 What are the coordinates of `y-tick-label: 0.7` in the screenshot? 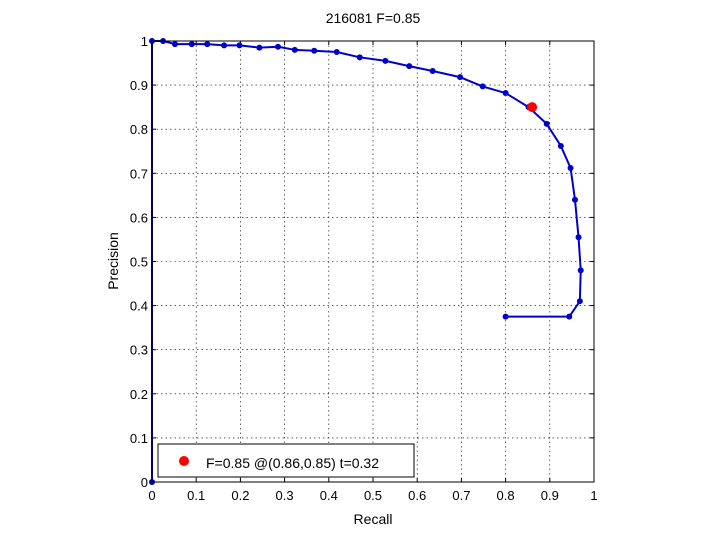 It's located at (139, 173).